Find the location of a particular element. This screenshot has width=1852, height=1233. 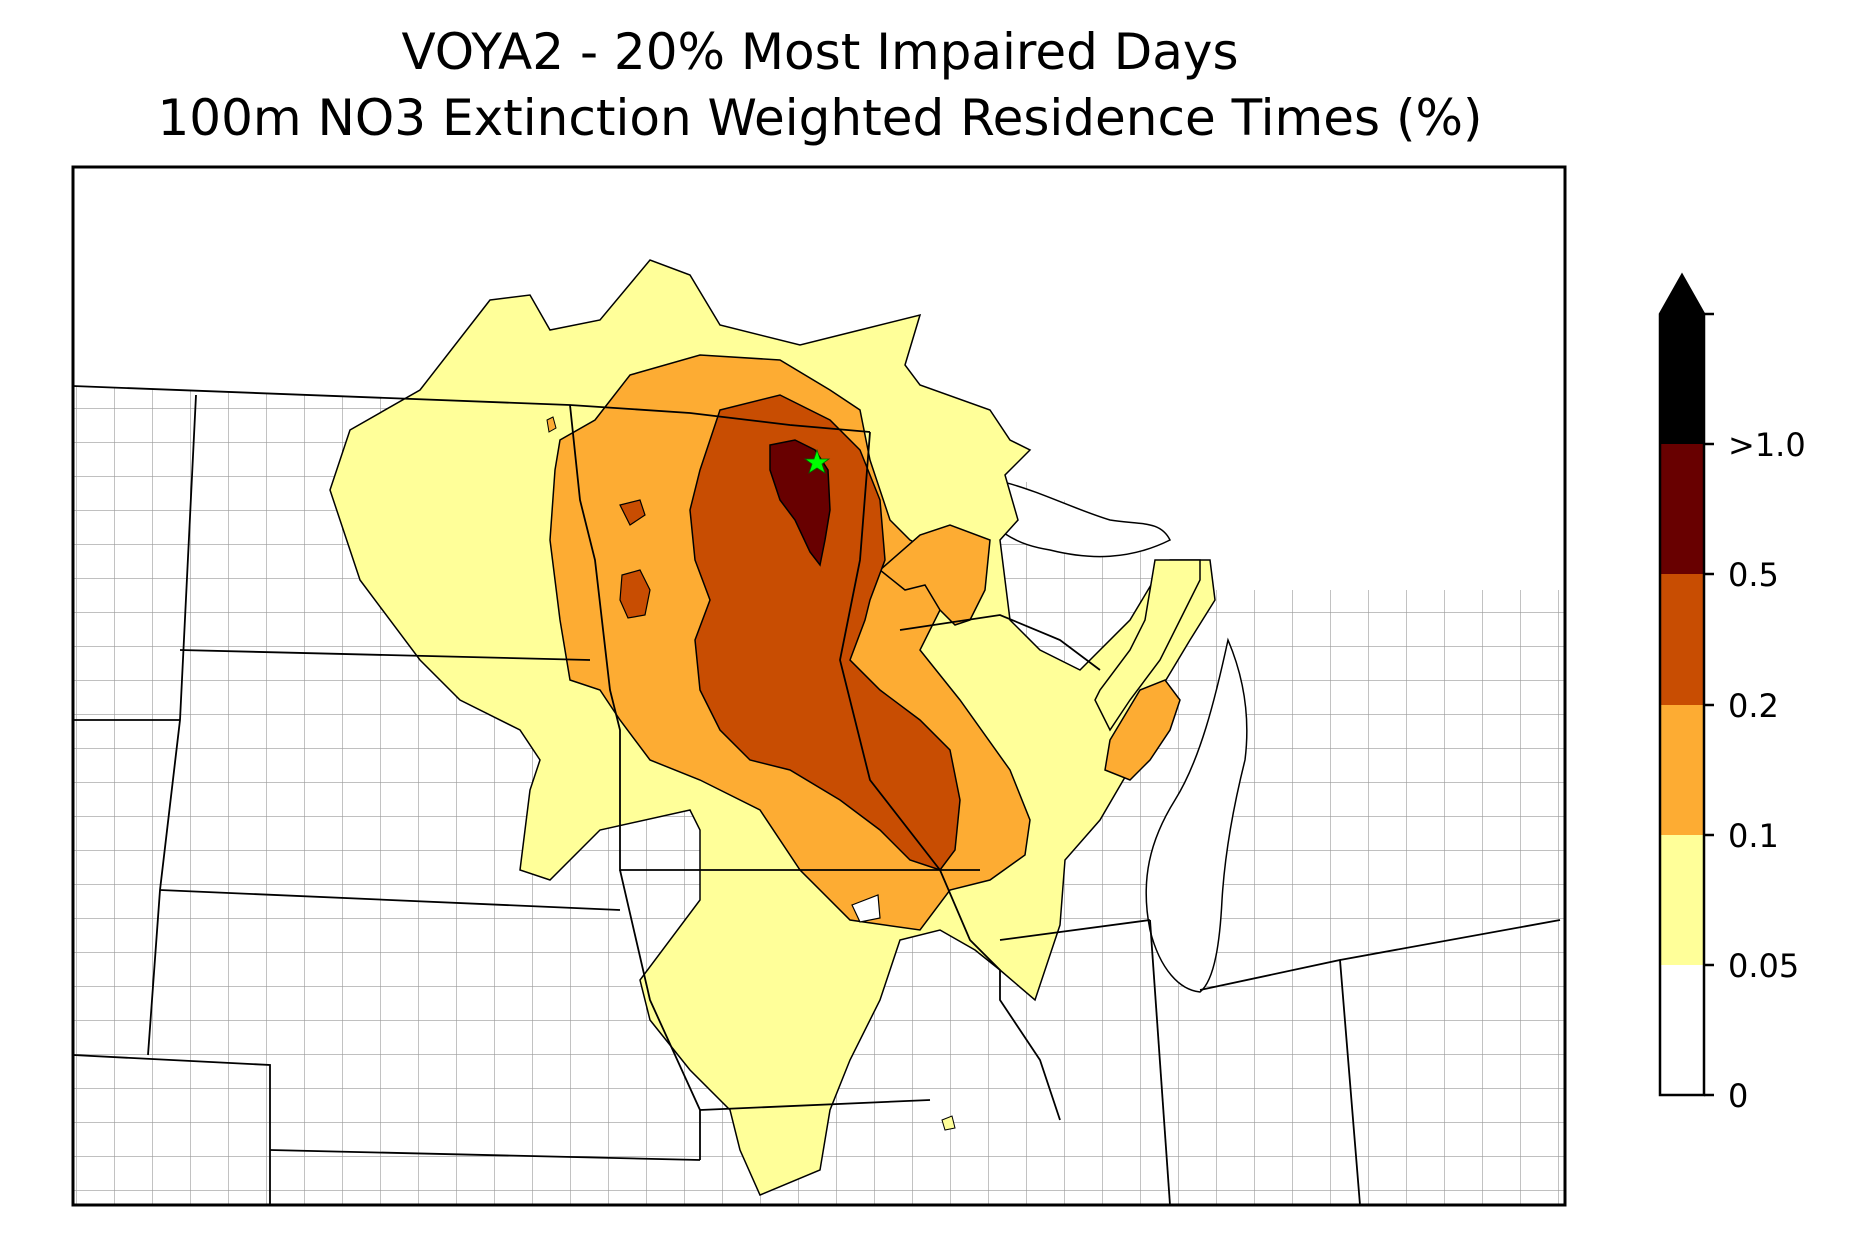

colorbar-tick-label: 0.1 is located at coordinates (1753, 836).